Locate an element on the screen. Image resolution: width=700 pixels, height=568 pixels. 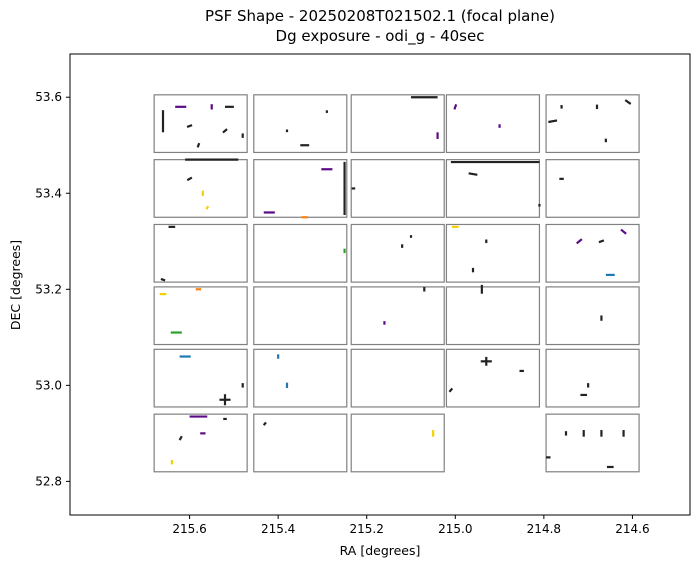
y-tick-label: 53.4 is located at coordinates (48, 193).